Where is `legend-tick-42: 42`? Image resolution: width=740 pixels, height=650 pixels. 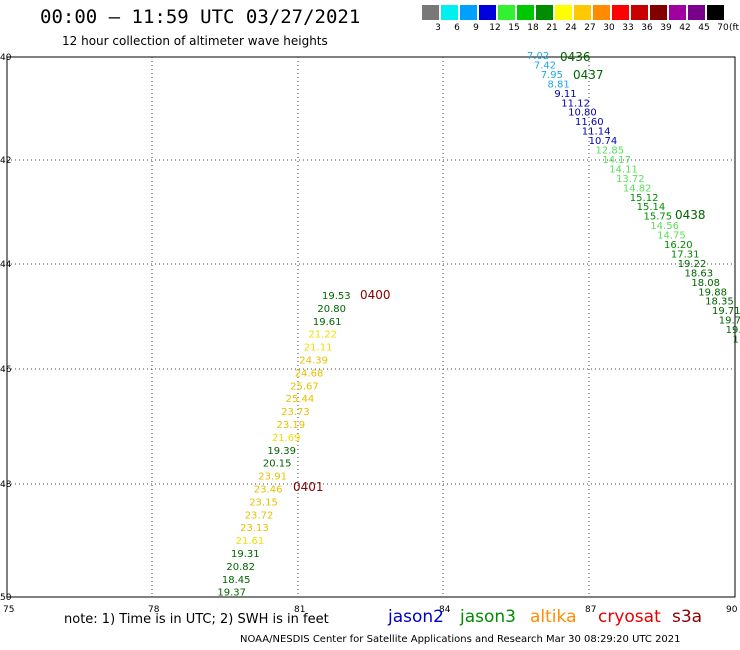
legend-tick-42: 42 is located at coordinates (685, 28).